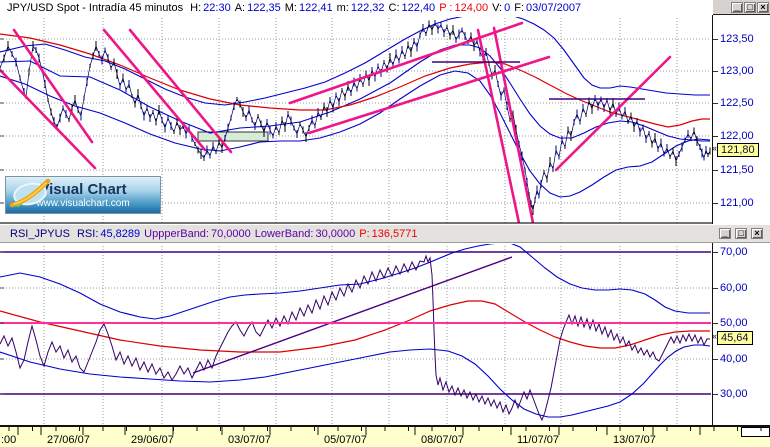 This screenshot has width=770, height=447. What do you see at coordinates (737, 136) in the screenshot?
I see `scale-label: 122,00` at bounding box center [737, 136].